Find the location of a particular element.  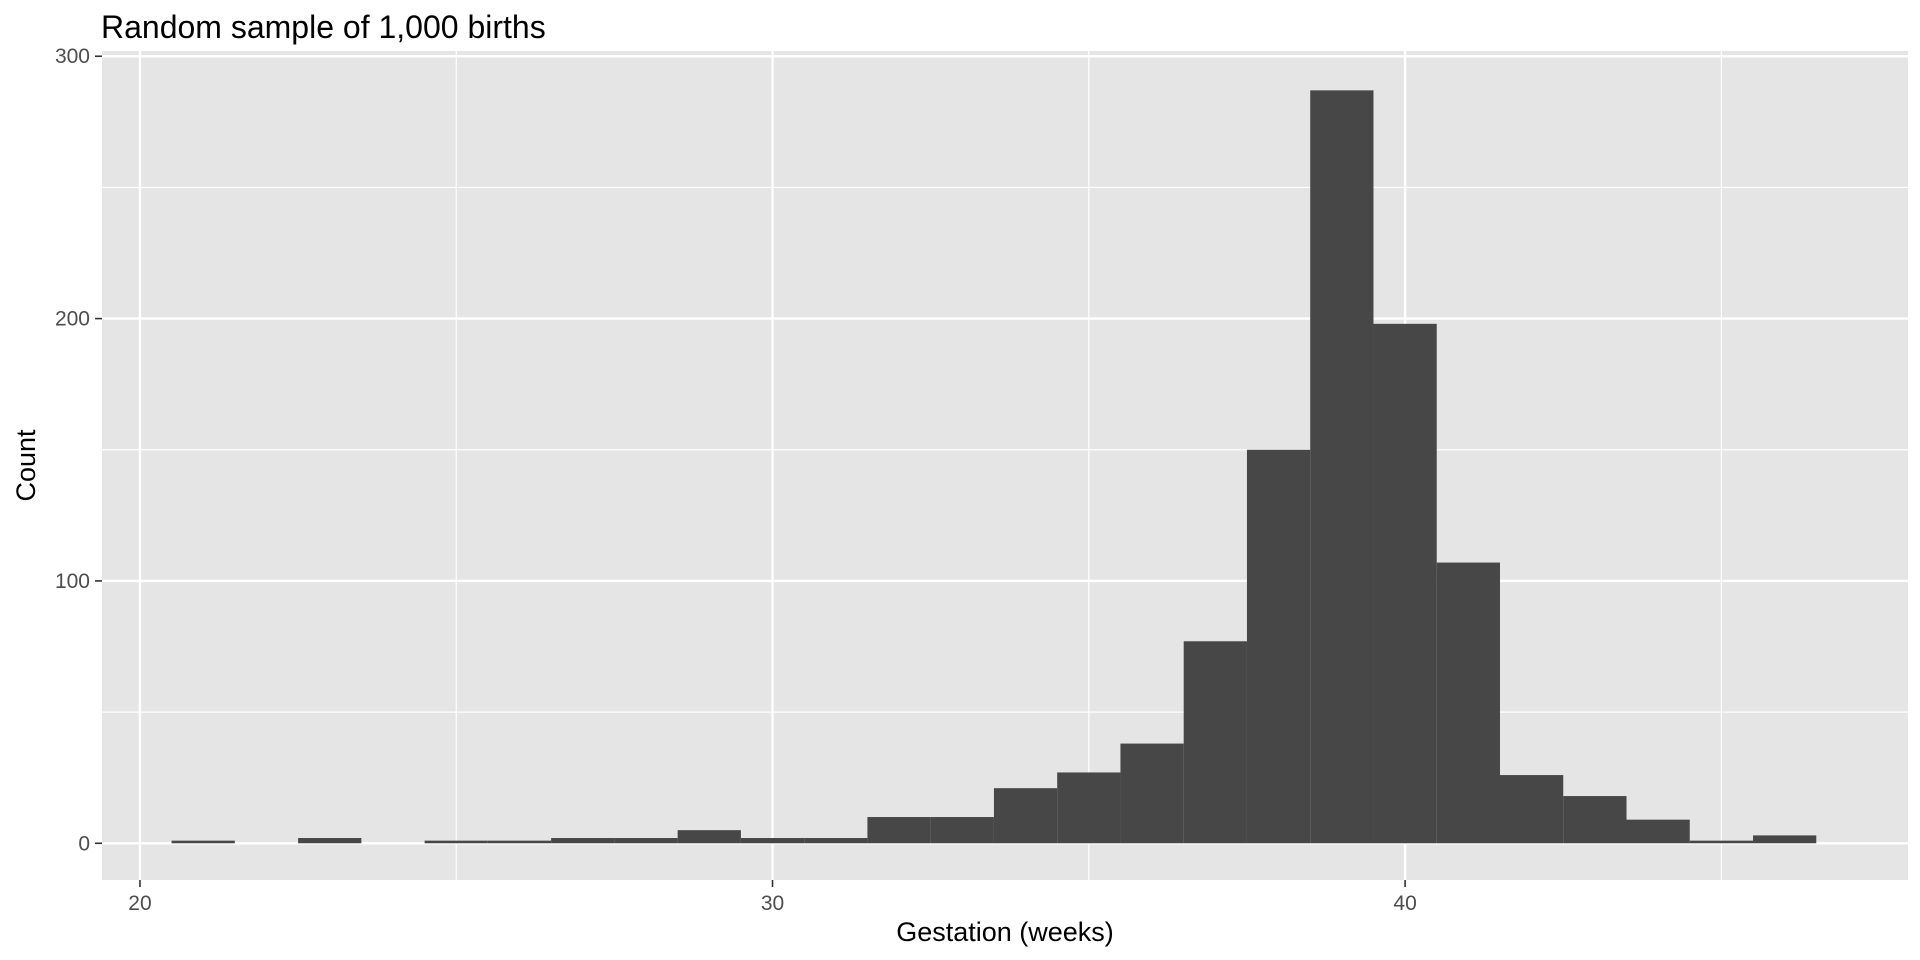

y-tick-label: 300 is located at coordinates (72, 56).